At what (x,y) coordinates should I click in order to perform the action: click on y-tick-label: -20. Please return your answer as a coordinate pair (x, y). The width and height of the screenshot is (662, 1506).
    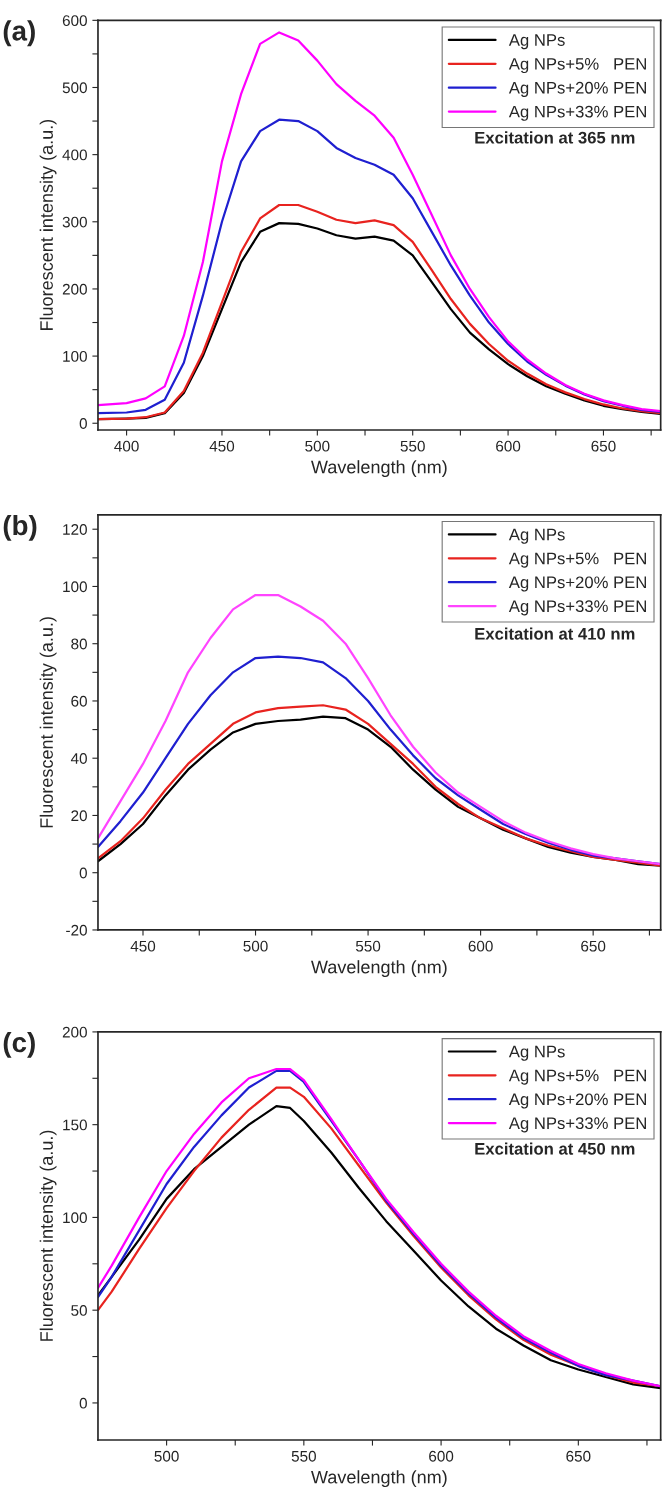
    Looking at the image, I should click on (76, 930).